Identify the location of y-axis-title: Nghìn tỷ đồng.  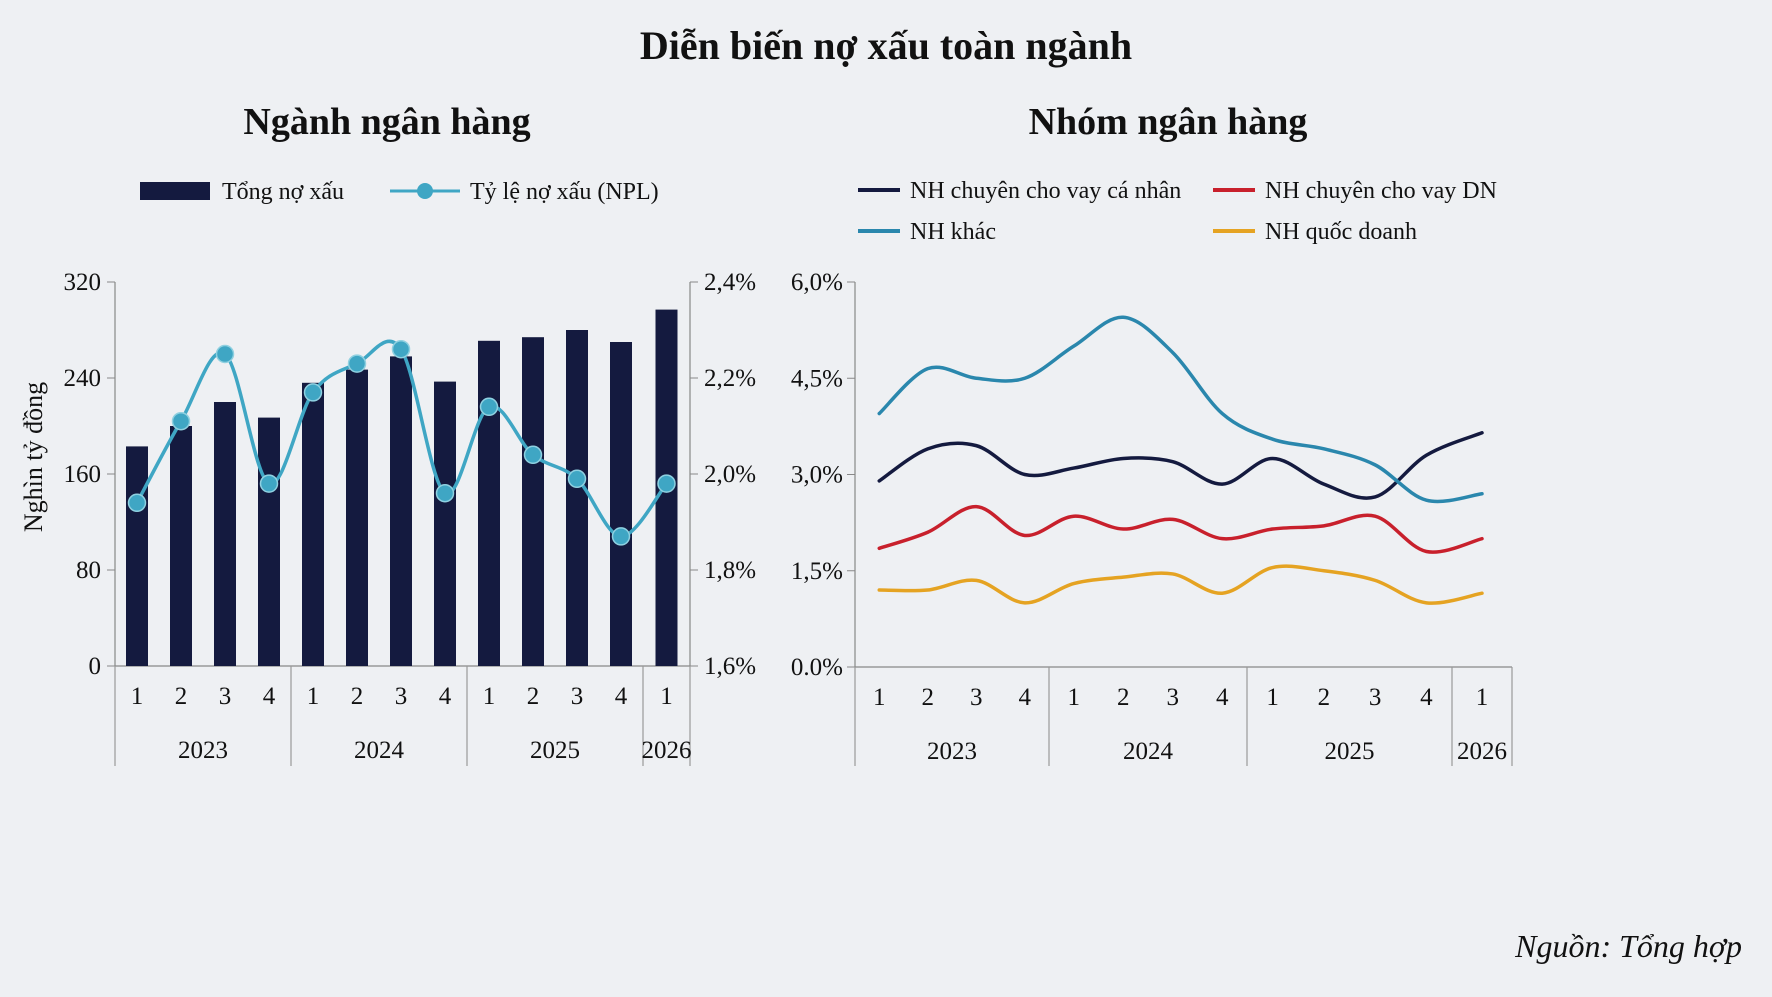
(33, 457).